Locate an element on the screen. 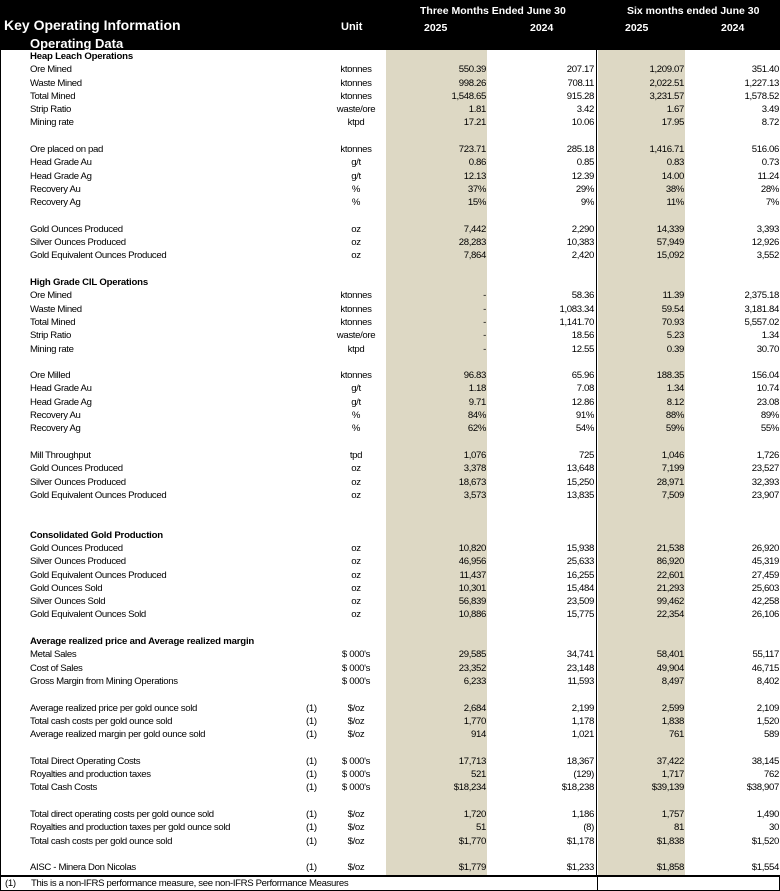 This screenshot has height=891, width=780. value-h-2025: 11% is located at coordinates (675, 203).